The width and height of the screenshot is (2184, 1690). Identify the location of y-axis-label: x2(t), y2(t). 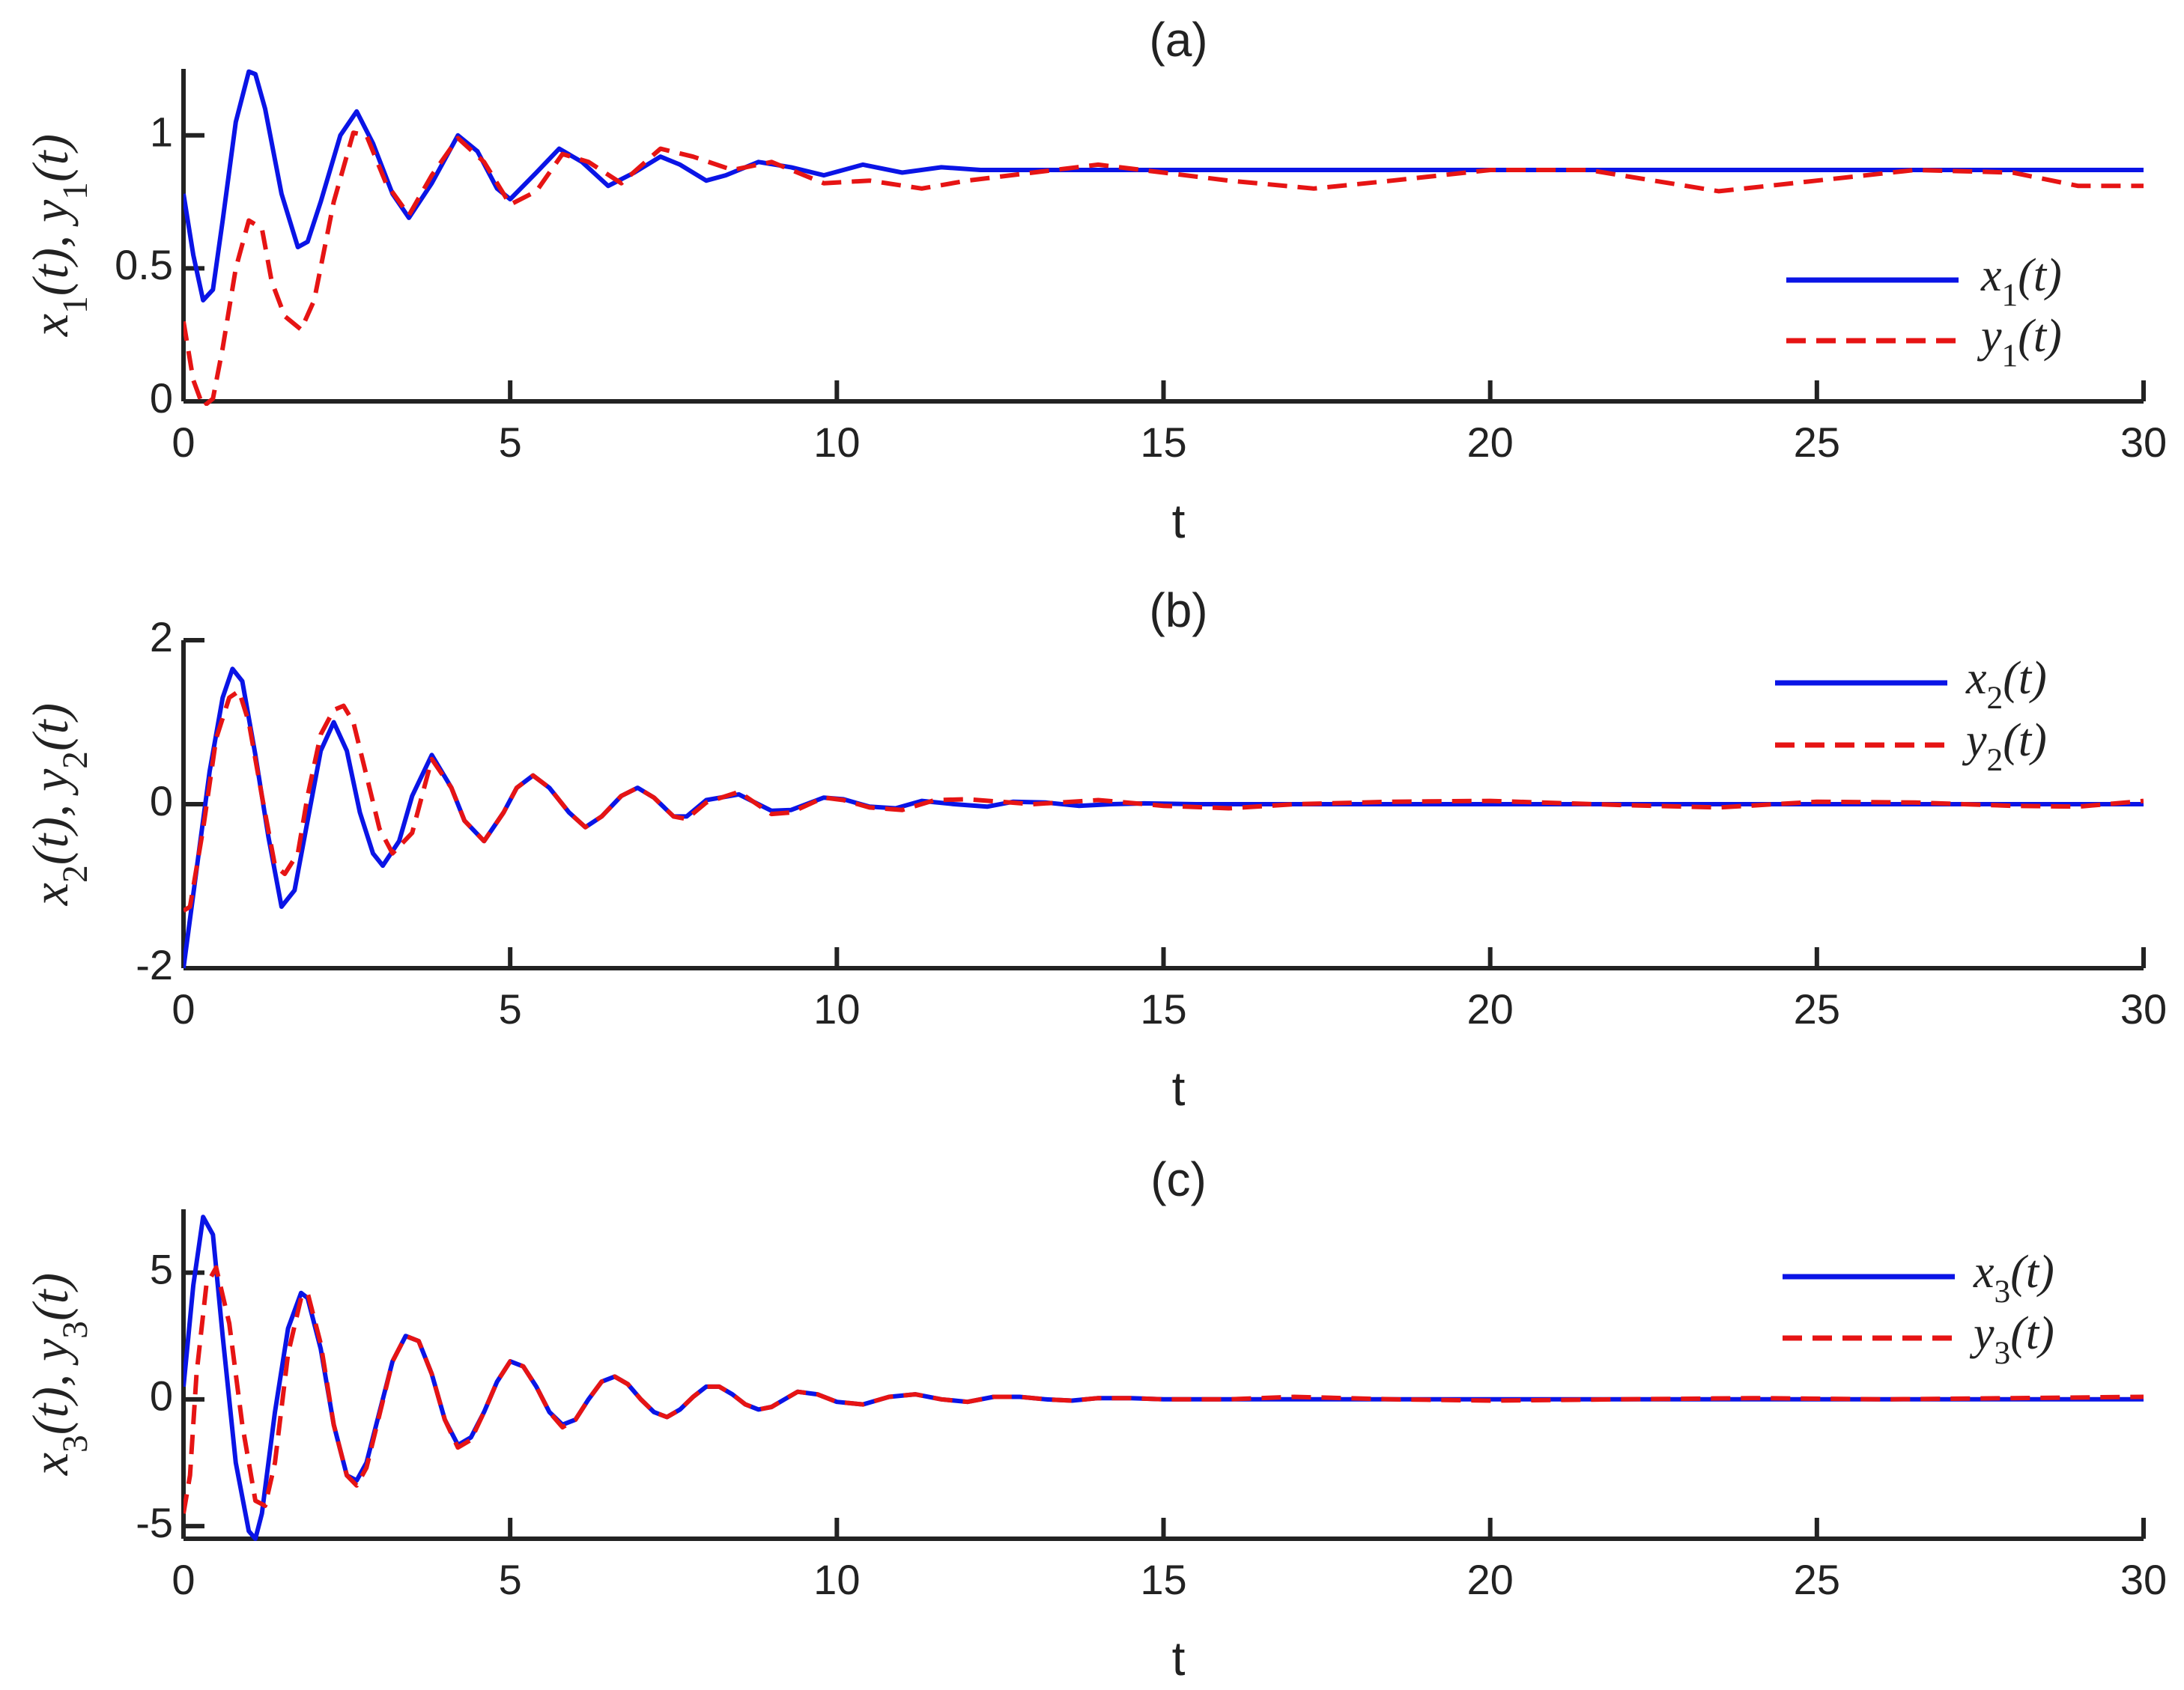
(58, 804).